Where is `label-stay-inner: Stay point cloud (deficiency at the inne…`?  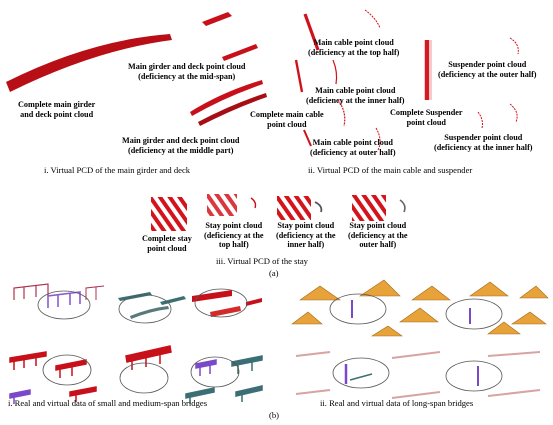
label-stay-inner: Stay point cloud (deficiency at the inne… is located at coordinates (306, 235).